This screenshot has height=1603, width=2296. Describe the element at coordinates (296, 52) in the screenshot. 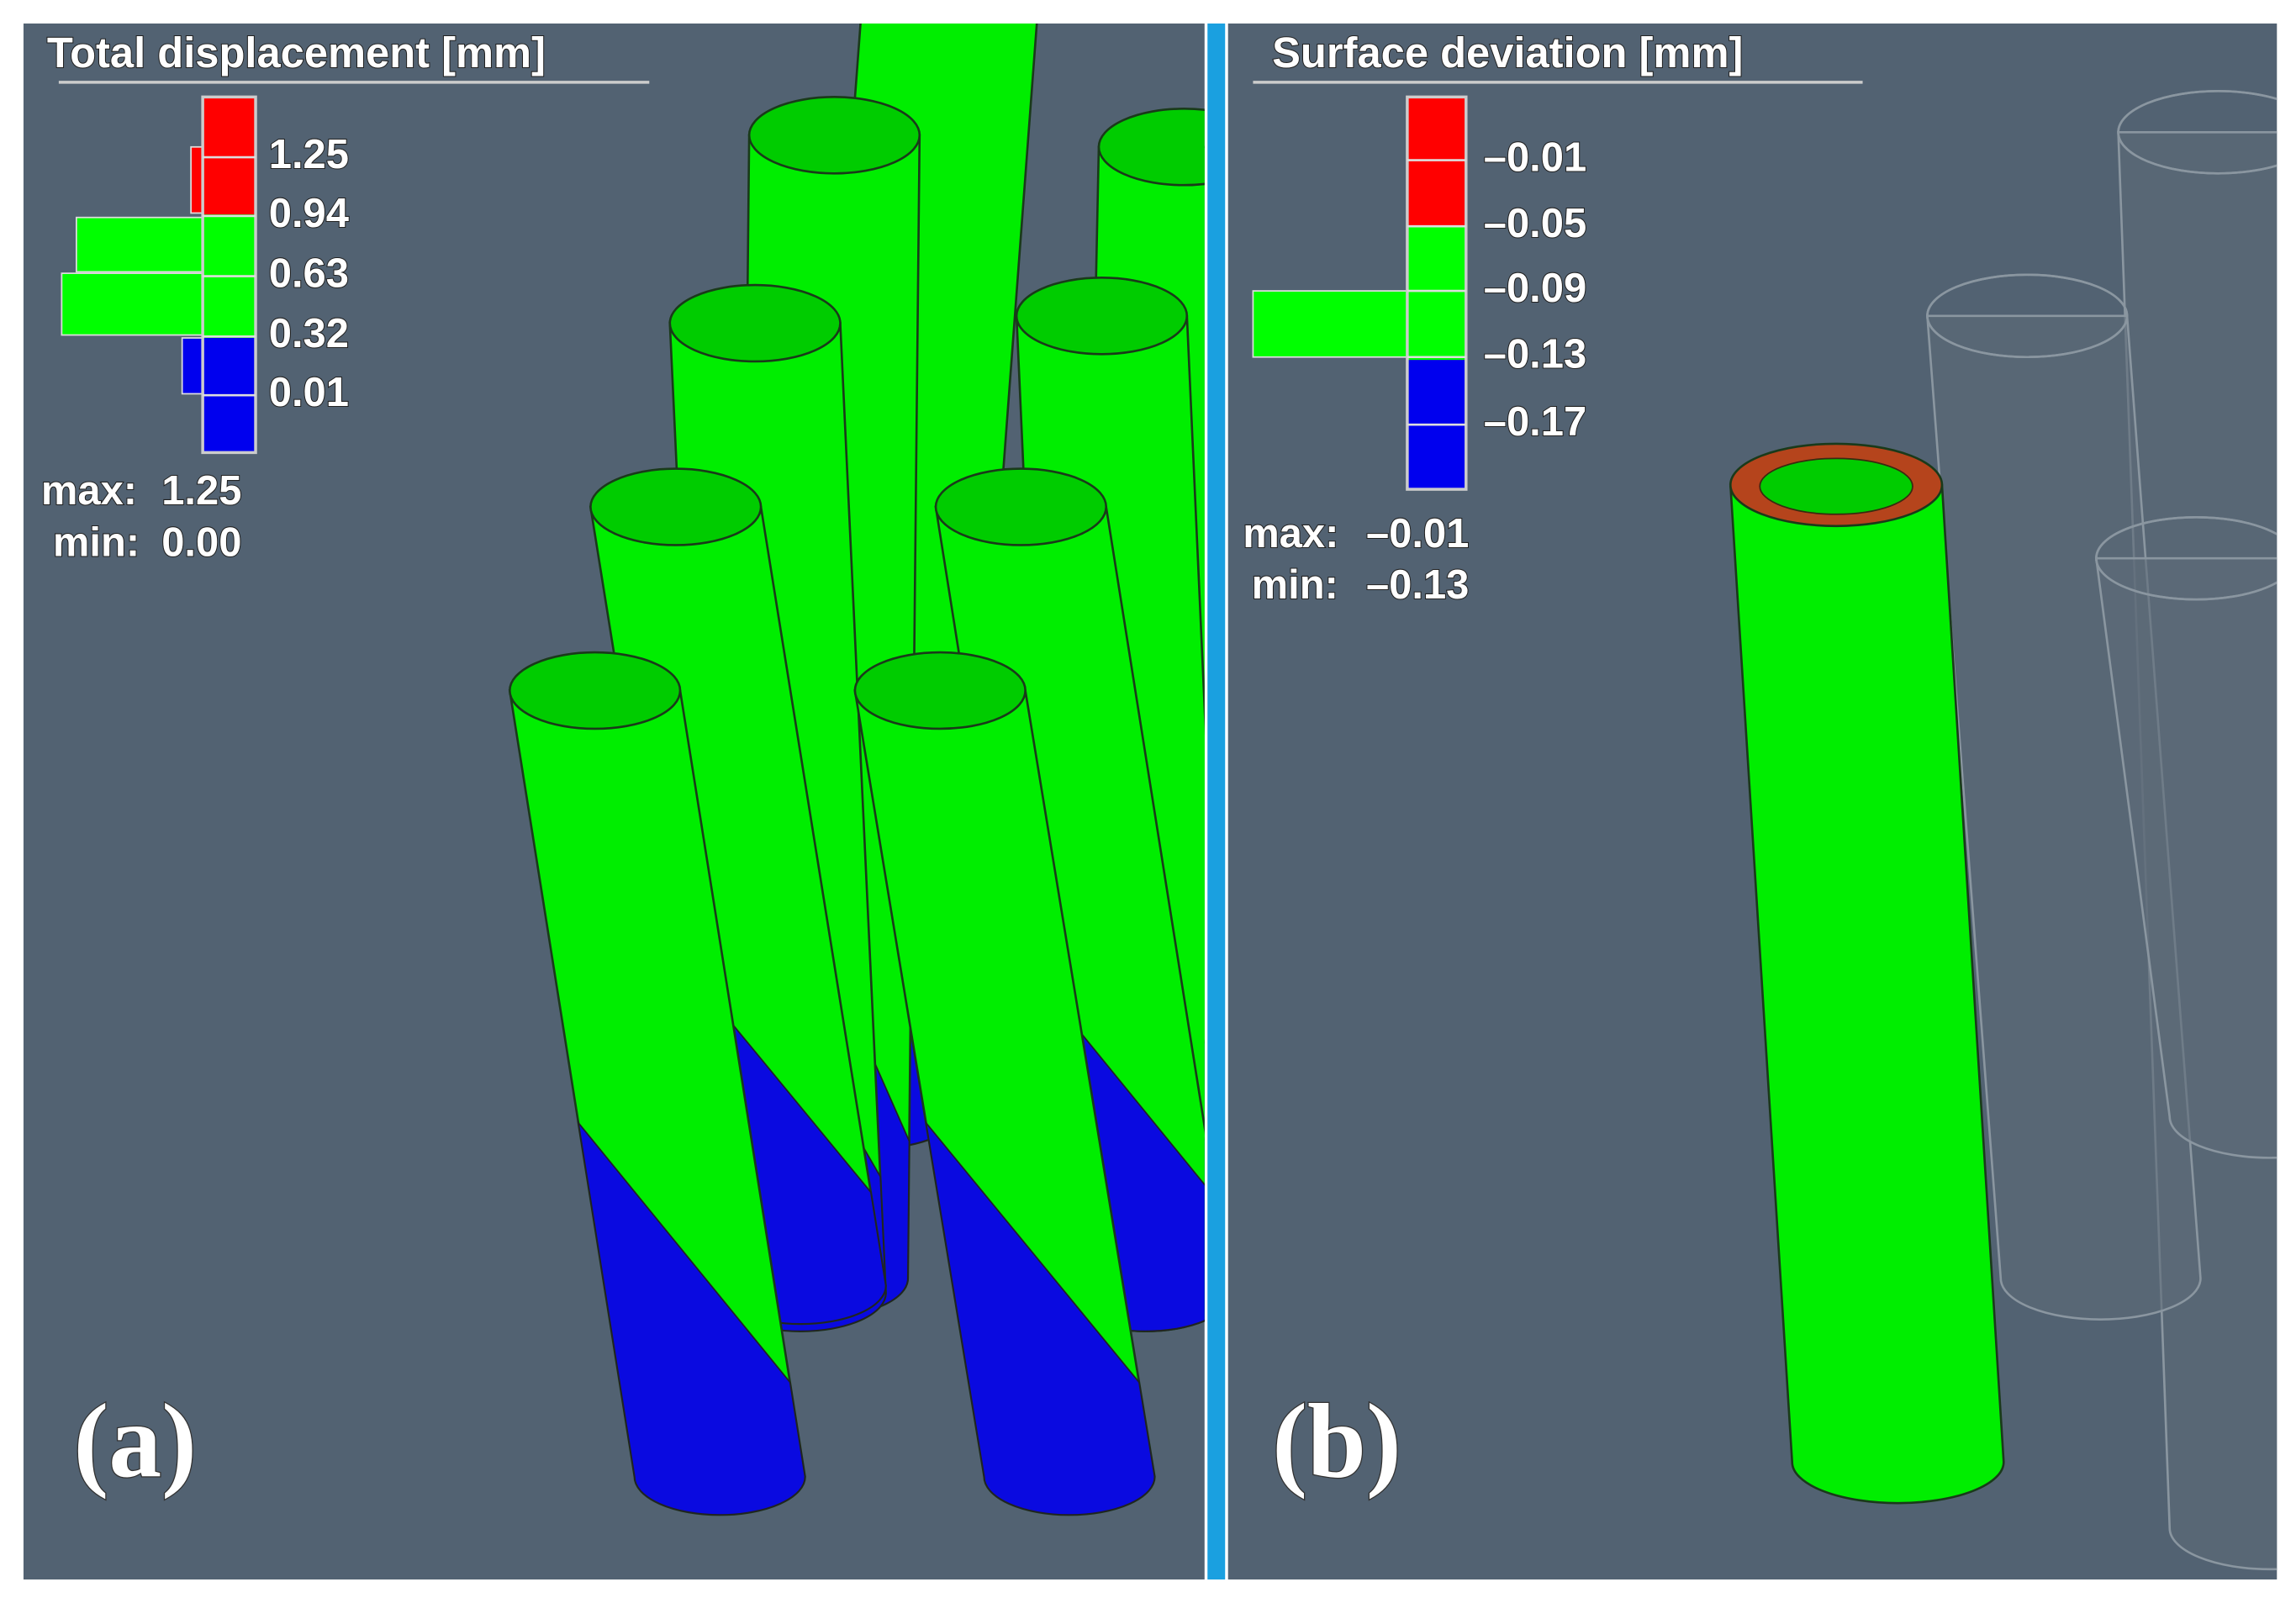

I see `legend-title: Total displacement [mm]` at that location.